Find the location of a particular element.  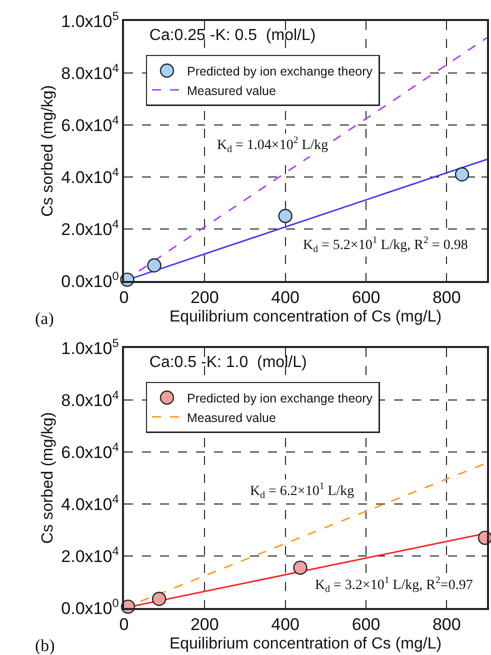

annotation: K$_{d}$ = 1.04×10$^{2}$ L/kg is located at coordinates (272, 145).